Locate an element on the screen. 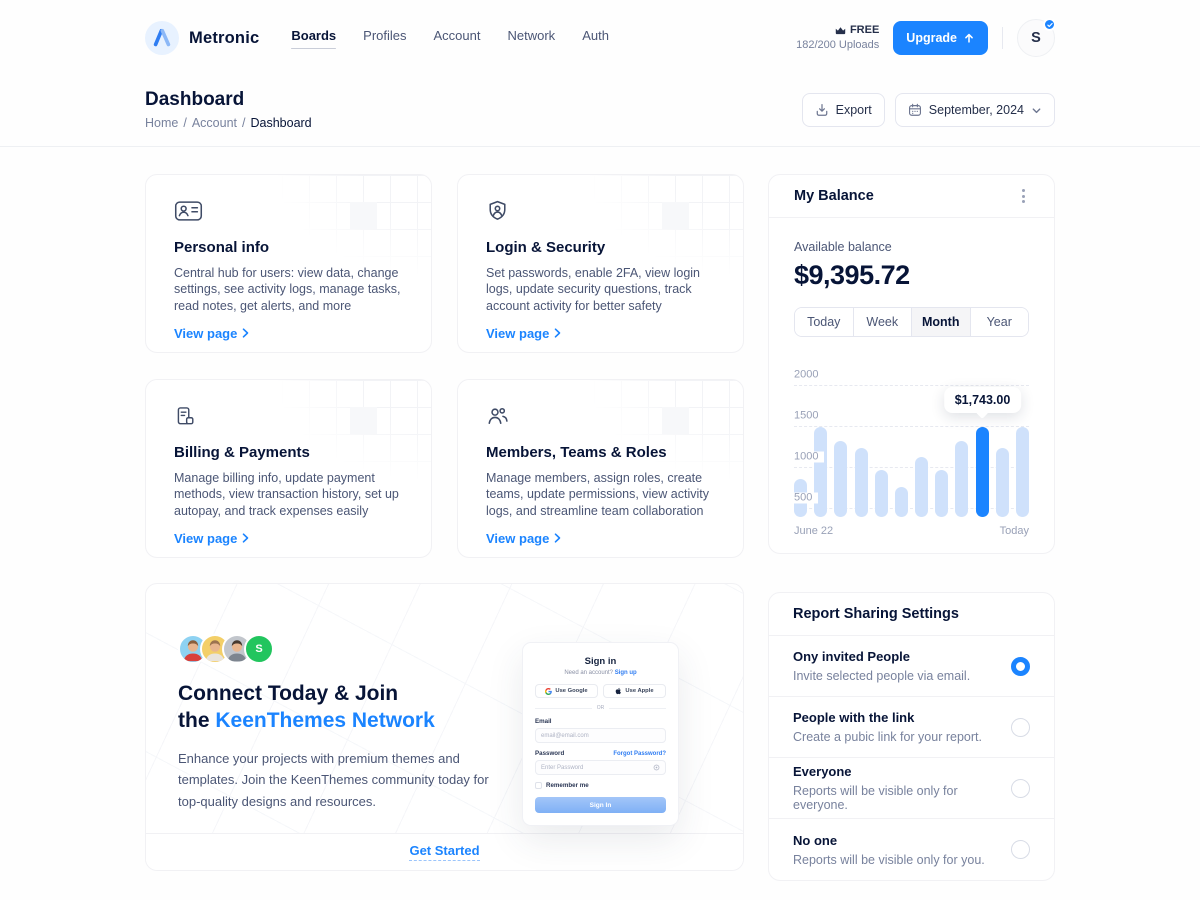 The image size is (1200, 900). export-button: Export is located at coordinates (843, 110).